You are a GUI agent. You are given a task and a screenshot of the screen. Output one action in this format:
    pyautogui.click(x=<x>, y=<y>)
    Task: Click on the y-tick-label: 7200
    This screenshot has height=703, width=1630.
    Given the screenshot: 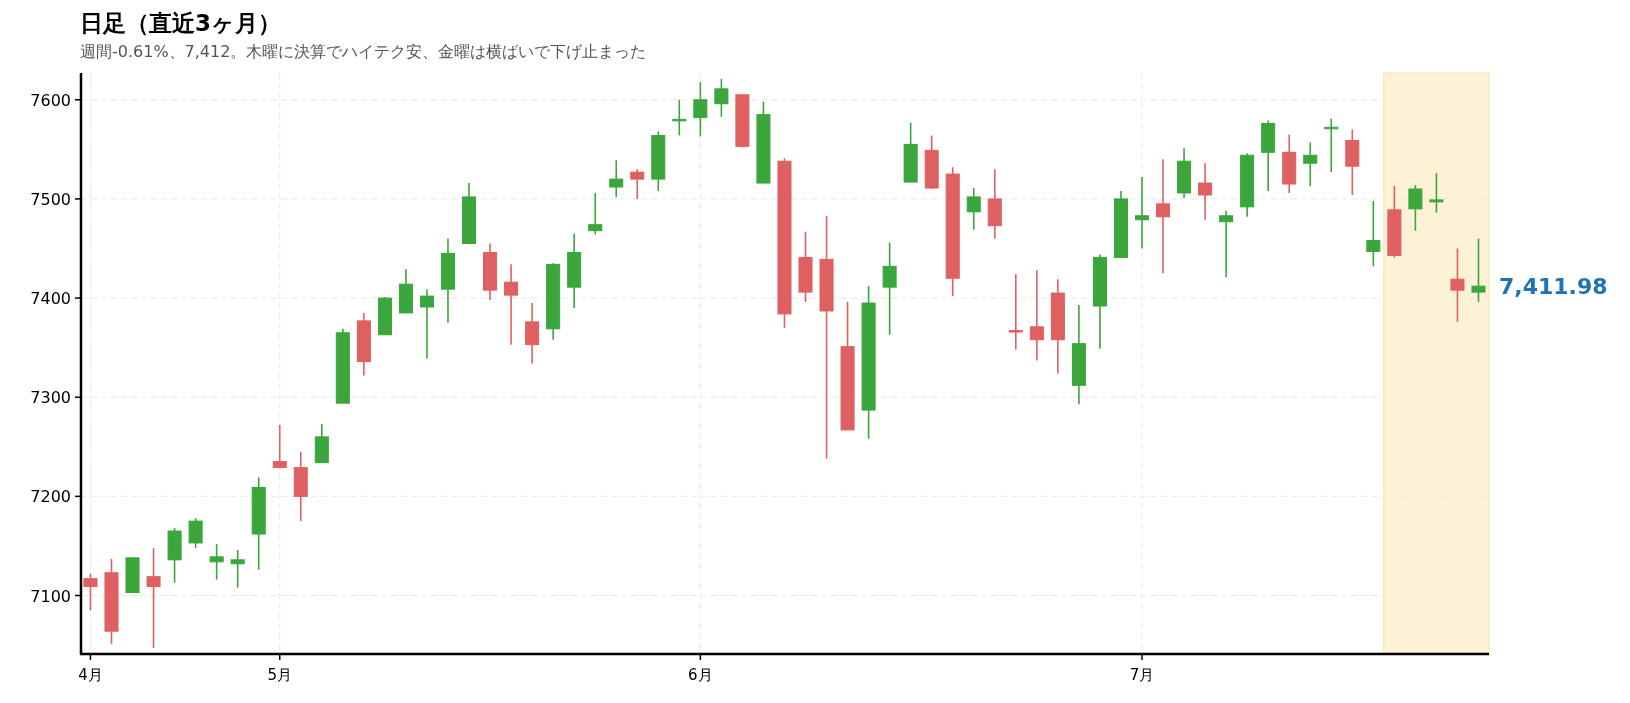 What is the action you would take?
    pyautogui.click(x=50, y=497)
    